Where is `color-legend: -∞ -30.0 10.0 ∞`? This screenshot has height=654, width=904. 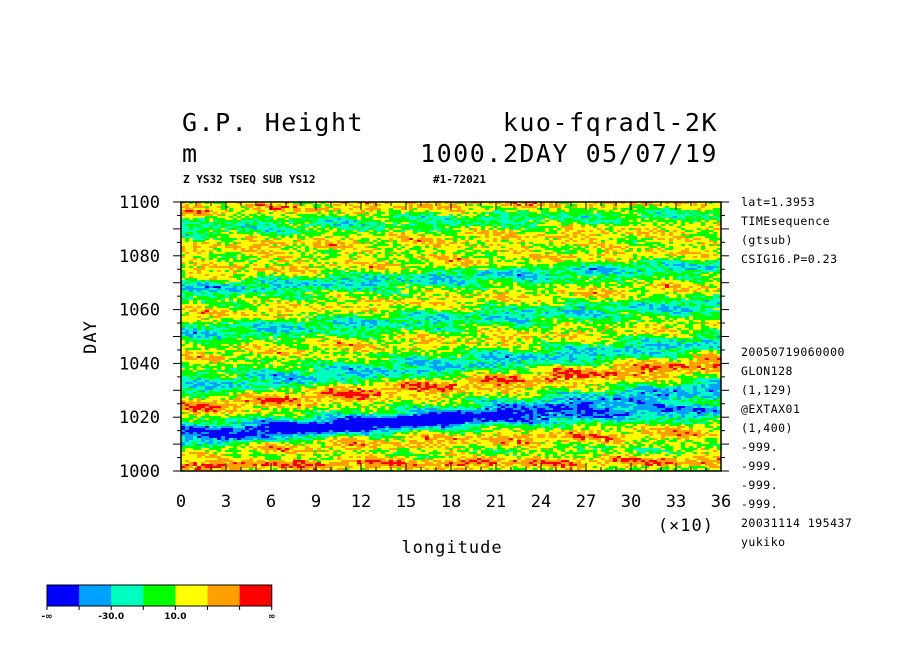
color-legend: -∞ -30.0 10.0 ∞ is located at coordinates (158, 603).